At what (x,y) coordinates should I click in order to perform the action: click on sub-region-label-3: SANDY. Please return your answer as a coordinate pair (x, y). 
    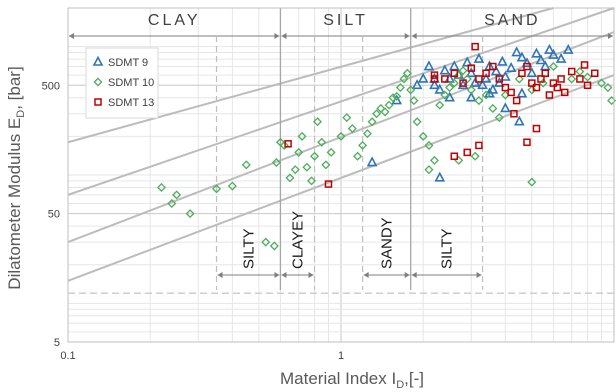
    Looking at the image, I should click on (387, 243).